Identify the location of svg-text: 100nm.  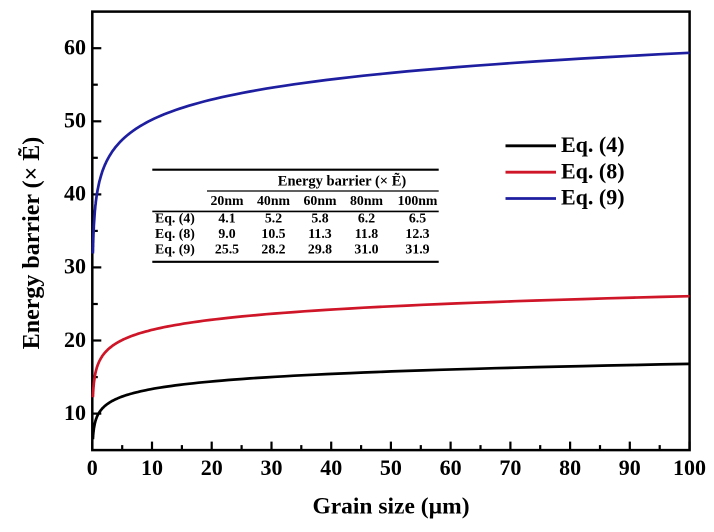
(418, 200).